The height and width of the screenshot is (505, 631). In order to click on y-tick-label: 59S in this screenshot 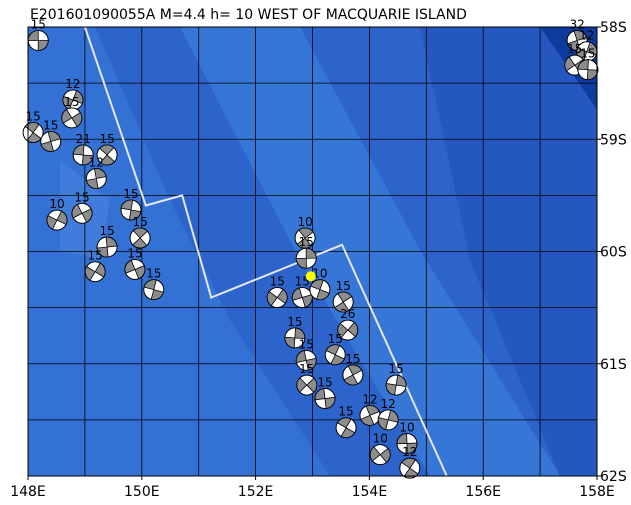, I will do `click(613, 140)`.